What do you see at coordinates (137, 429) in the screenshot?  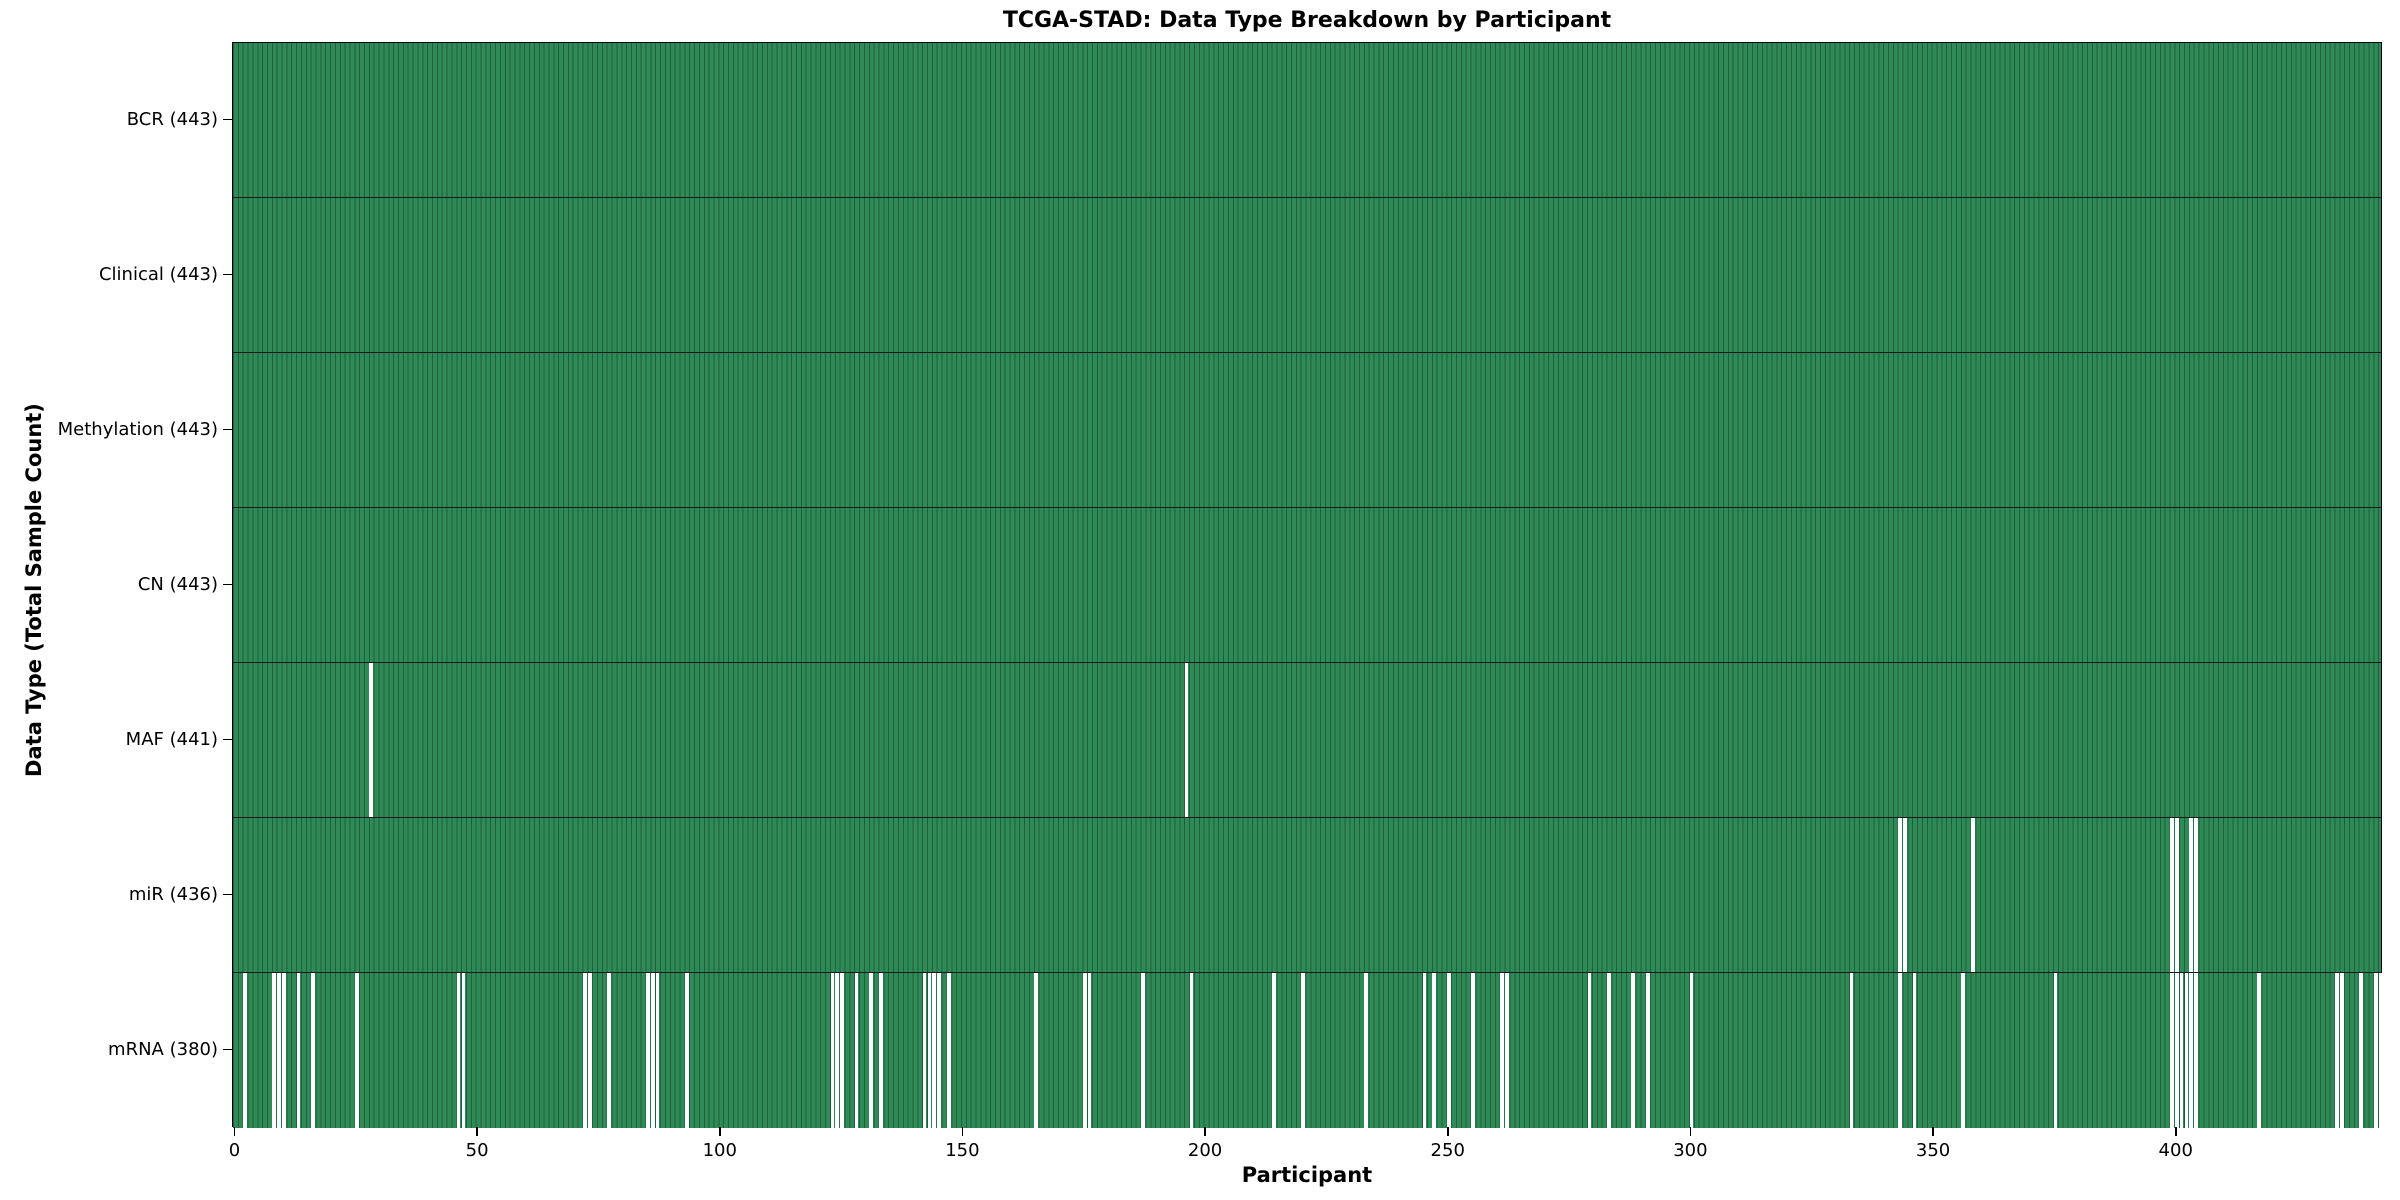 I see `y-tick-label-methylation: Methylation (443)` at bounding box center [137, 429].